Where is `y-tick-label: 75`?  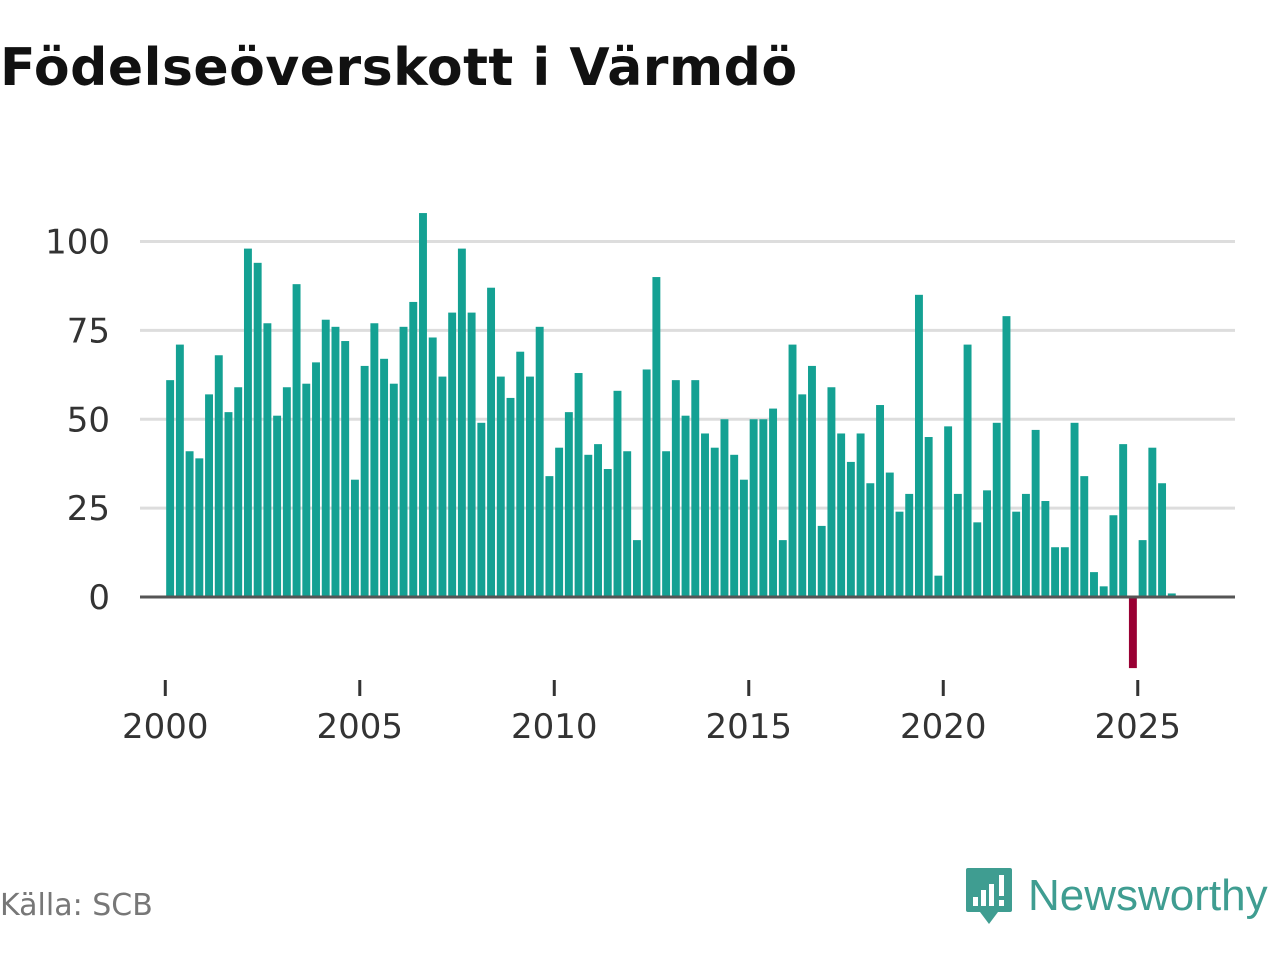
y-tick-label: 75 is located at coordinates (88, 331).